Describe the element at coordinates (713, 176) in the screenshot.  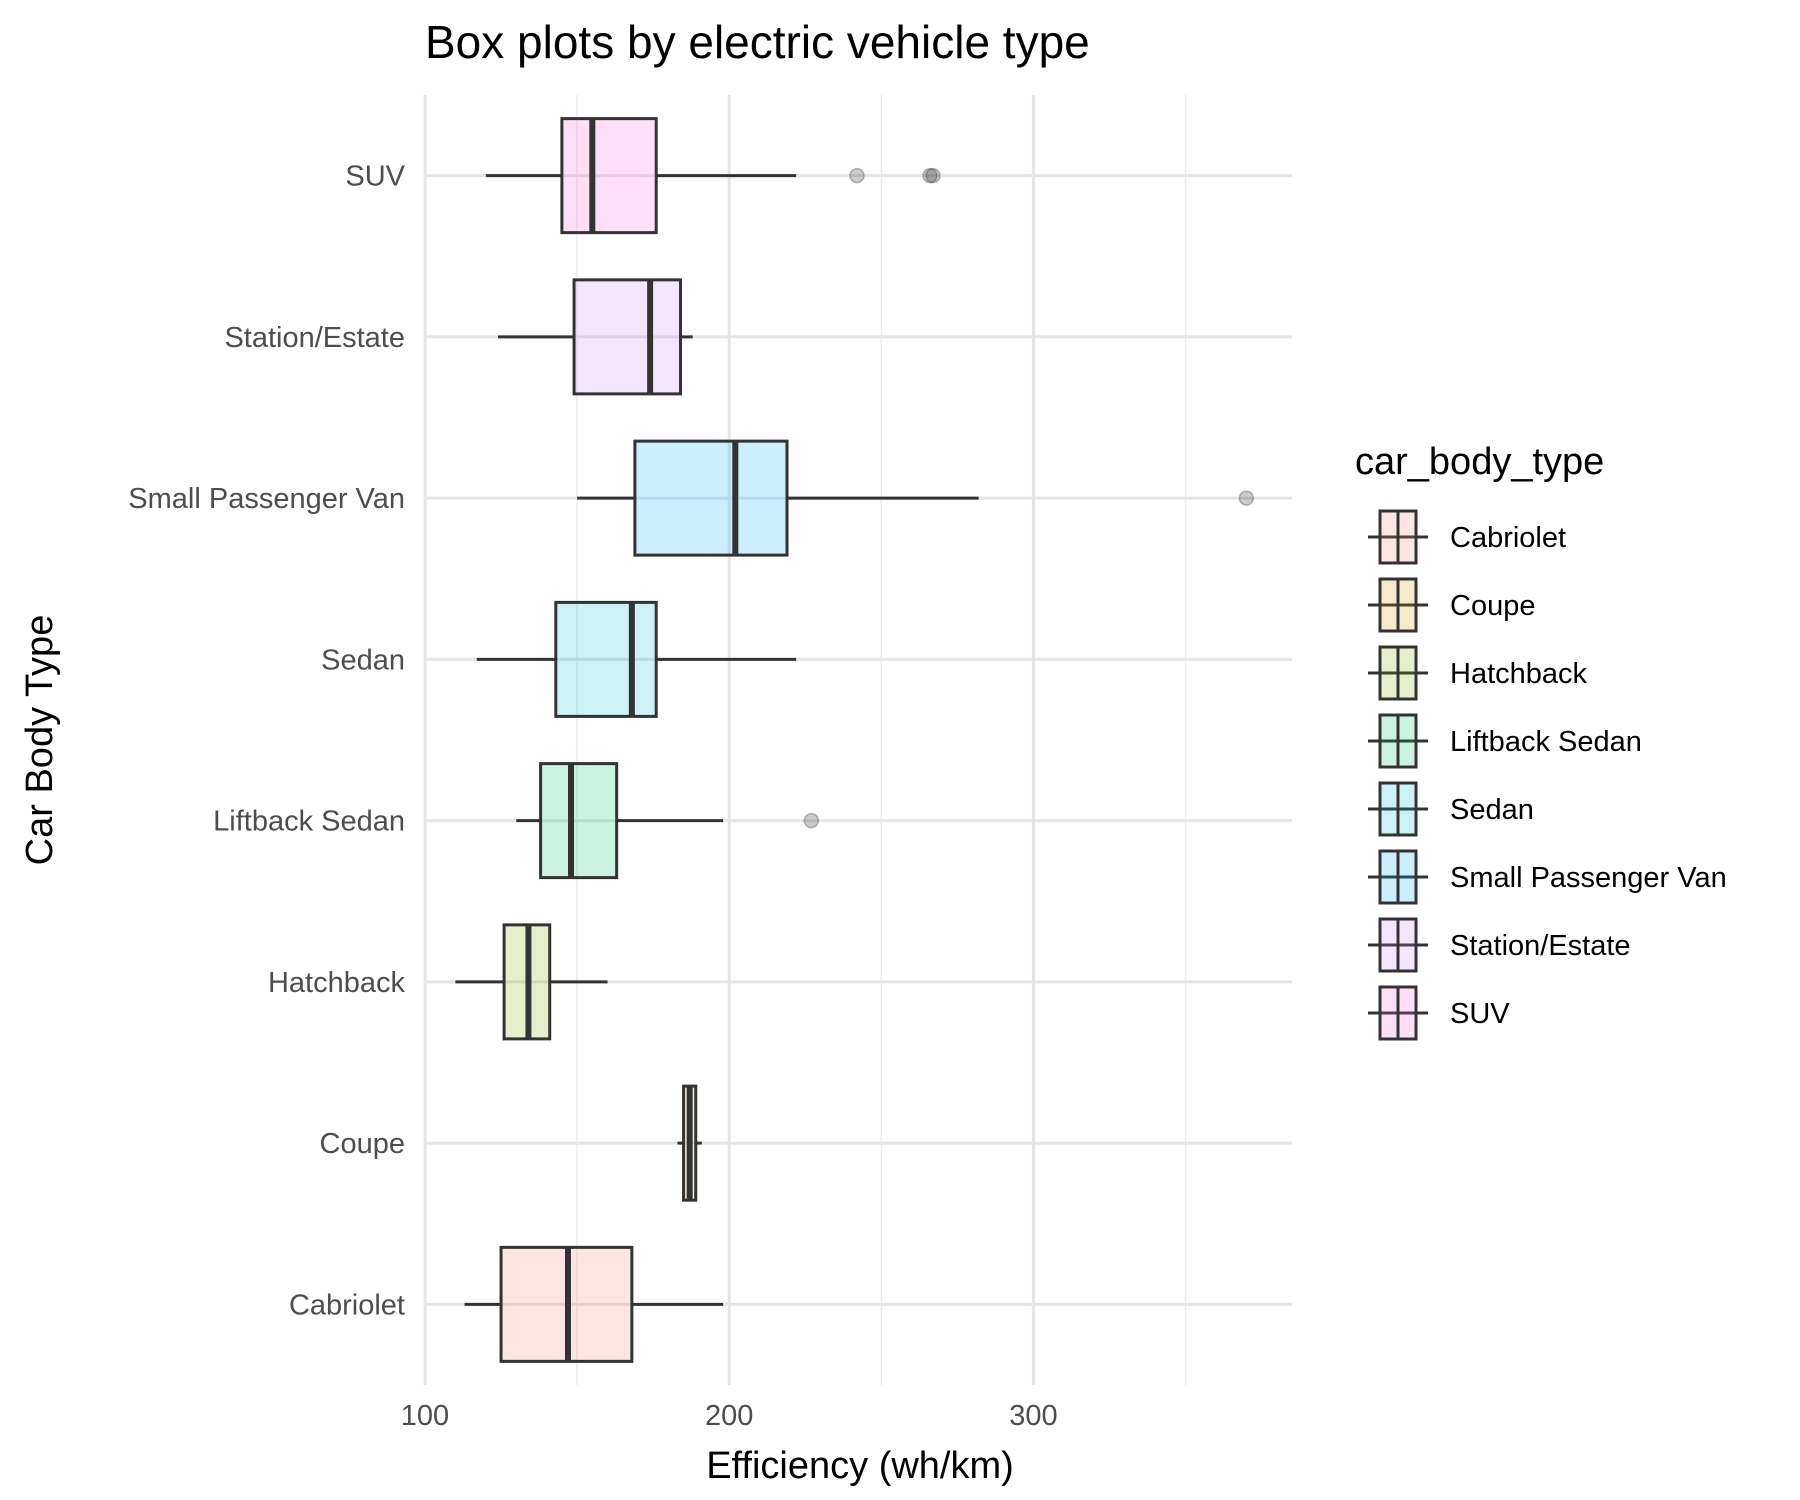
I see `box-plot-suv` at that location.